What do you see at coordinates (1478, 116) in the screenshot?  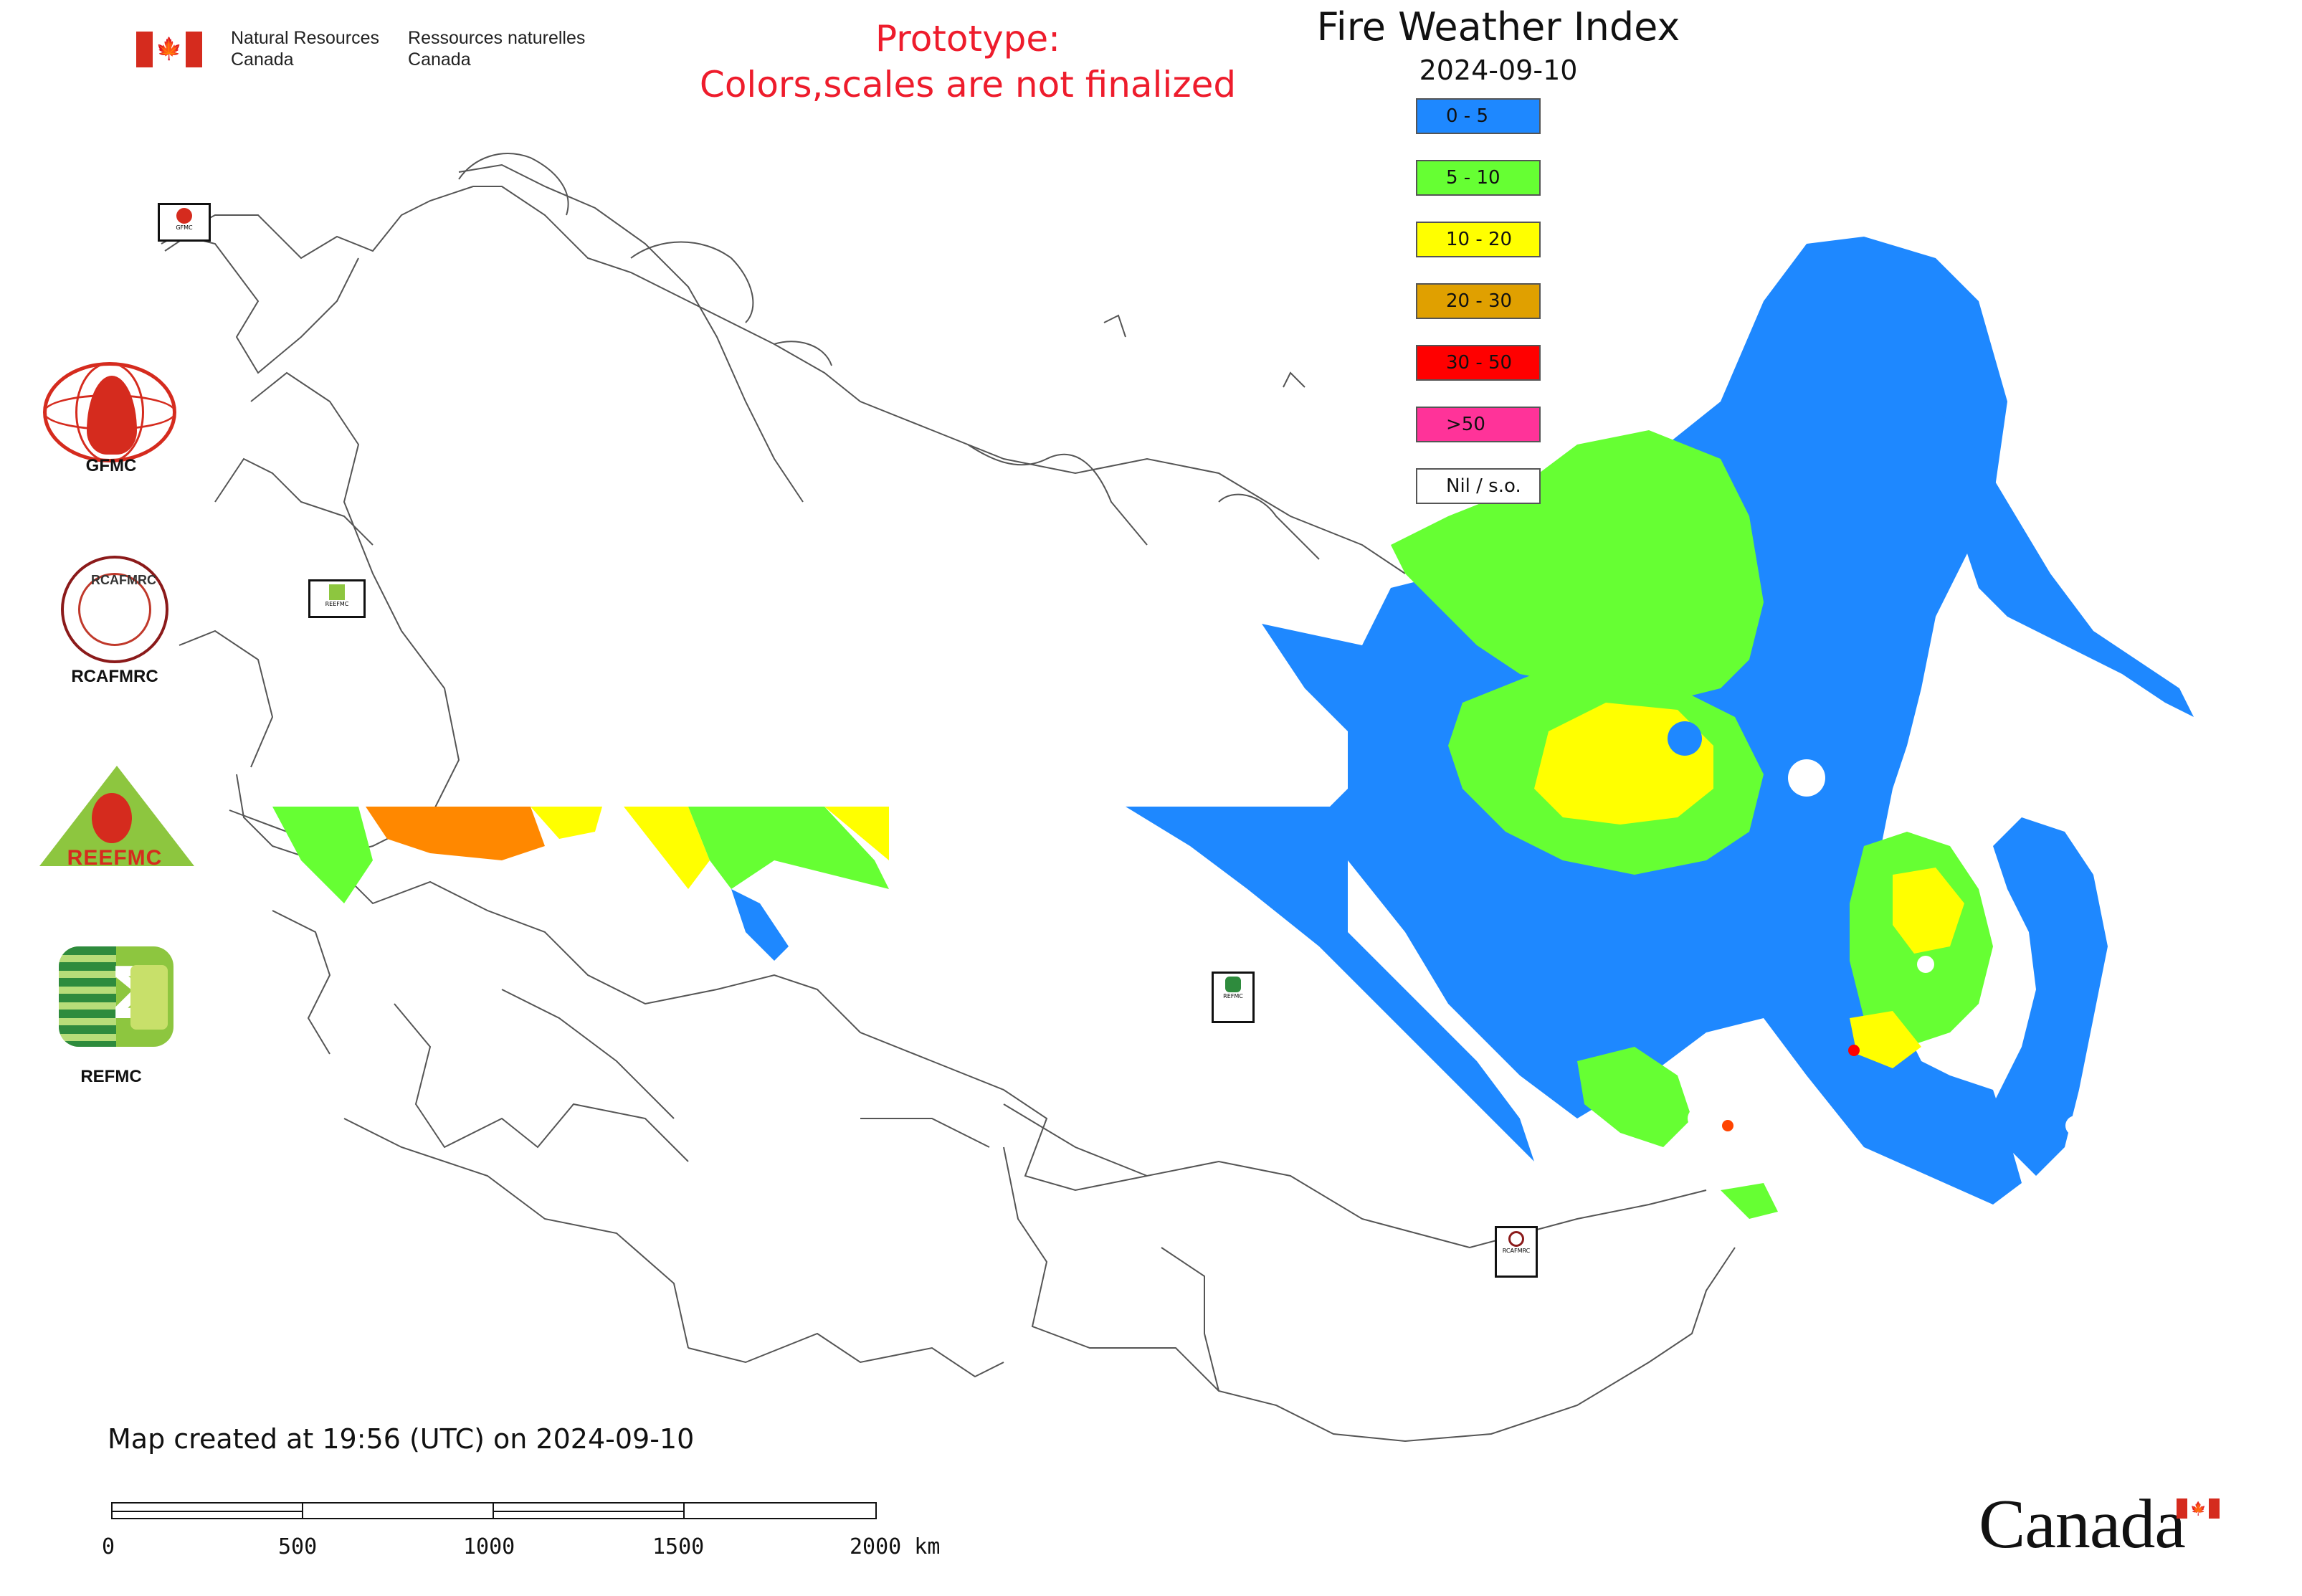 I see `legend-item: 0 - 5` at bounding box center [1478, 116].